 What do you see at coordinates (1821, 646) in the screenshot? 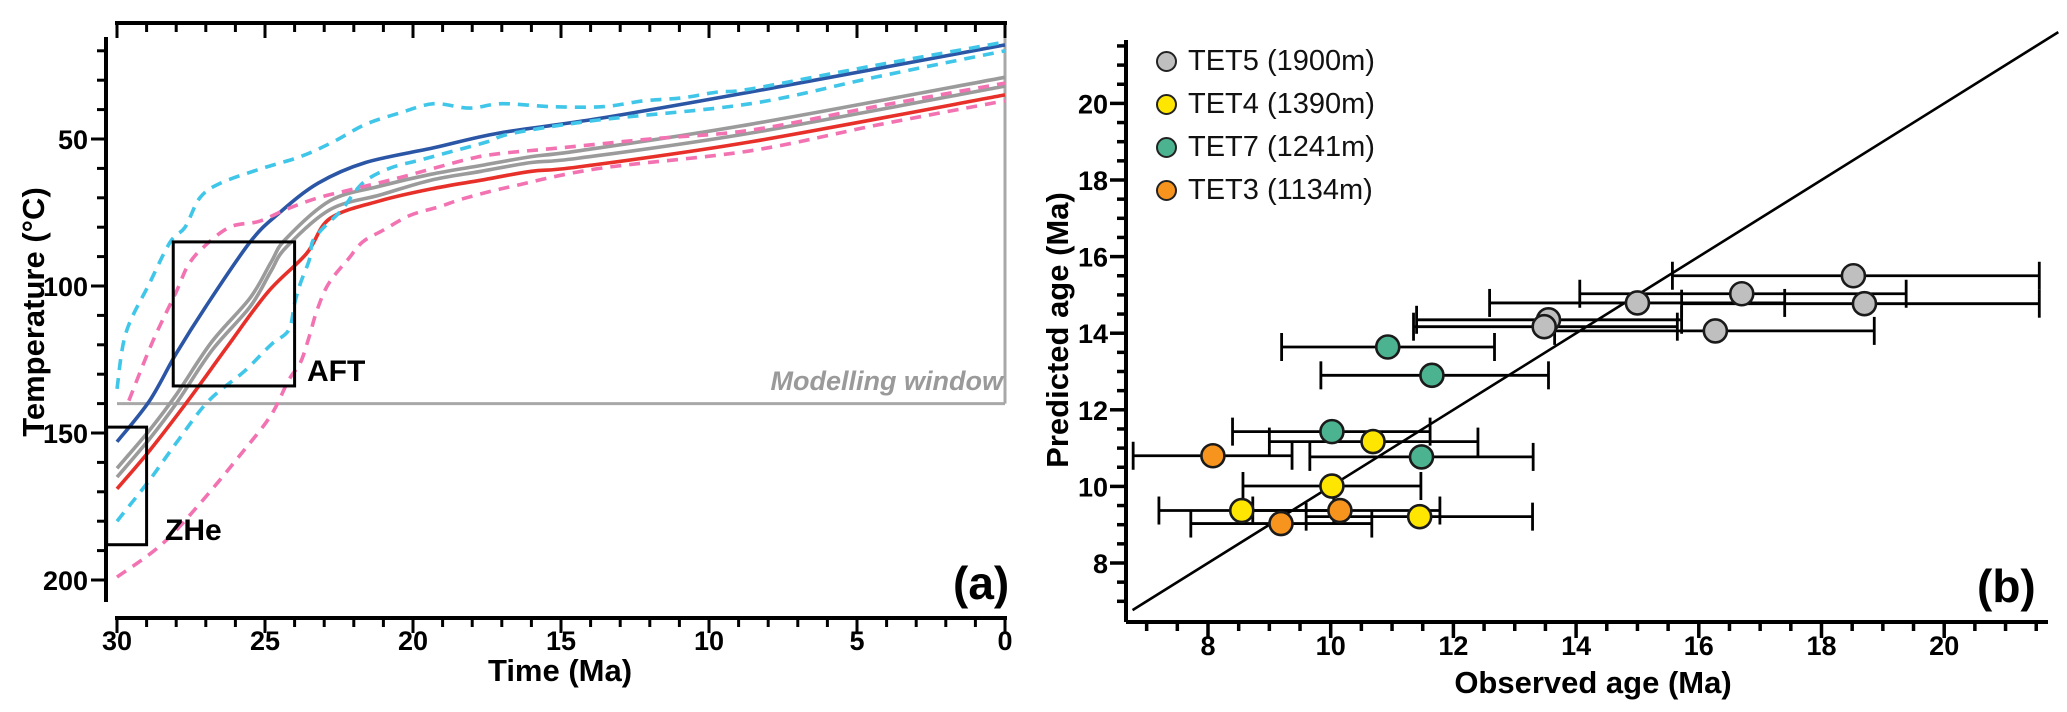
I see `b-x-tick-label: 18` at bounding box center [1821, 646].